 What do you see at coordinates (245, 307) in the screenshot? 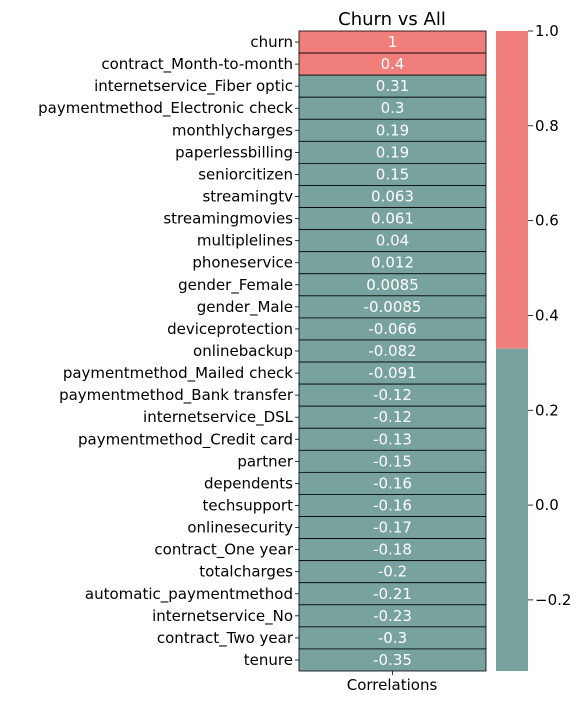
I see `row-label: gender_Male` at bounding box center [245, 307].